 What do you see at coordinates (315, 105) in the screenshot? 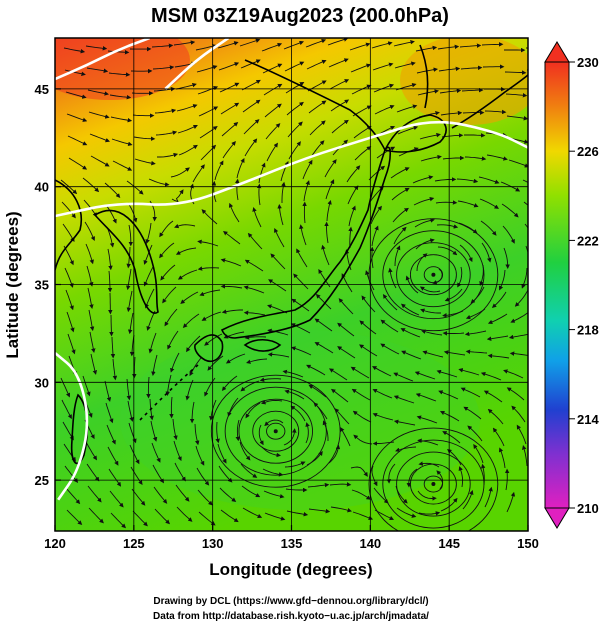
I see `coast-russia` at bounding box center [315, 105].